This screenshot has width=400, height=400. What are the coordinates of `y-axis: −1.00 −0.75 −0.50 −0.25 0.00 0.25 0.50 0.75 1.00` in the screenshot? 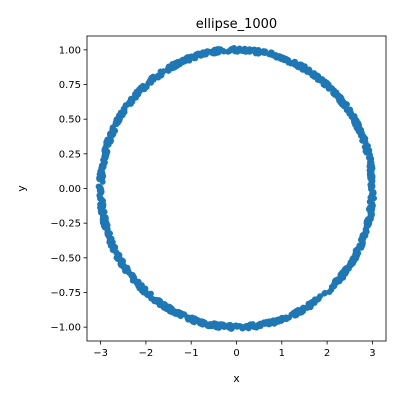 It's located at (68, 189).